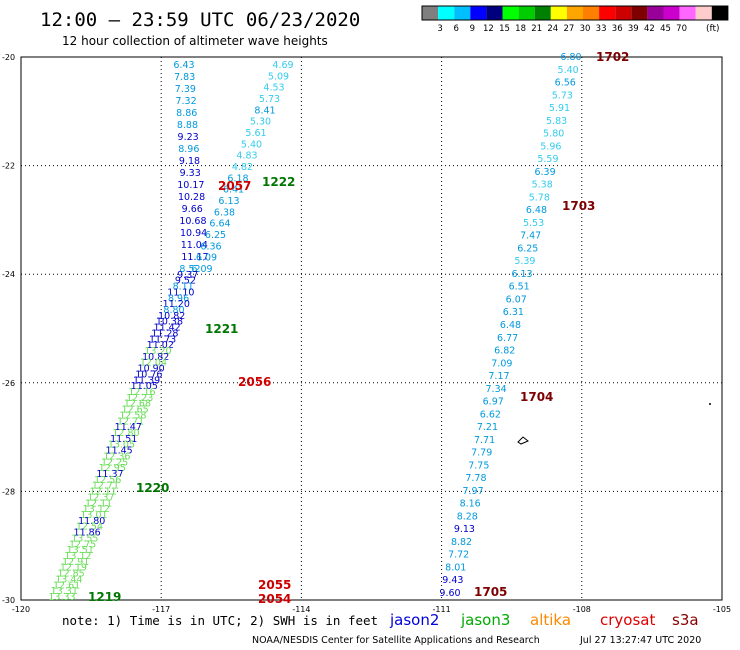 This screenshot has height=650, width=740. Describe the element at coordinates (470, 504) in the screenshot. I see `wave-height-value: 8.16` at that location.